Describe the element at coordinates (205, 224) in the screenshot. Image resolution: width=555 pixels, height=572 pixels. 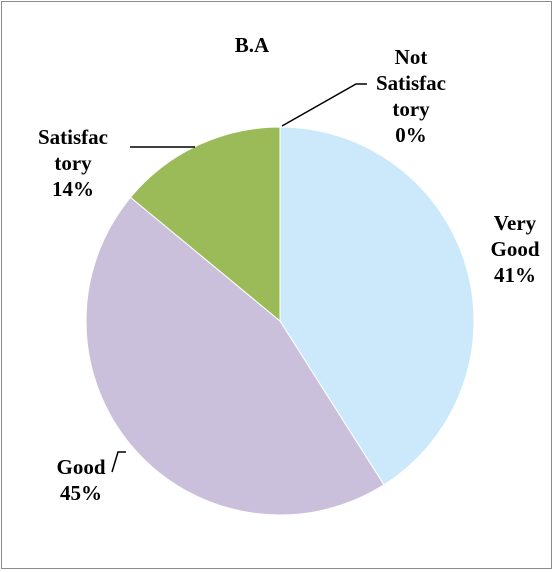
I see `pie-slice-satisfactory` at that location.